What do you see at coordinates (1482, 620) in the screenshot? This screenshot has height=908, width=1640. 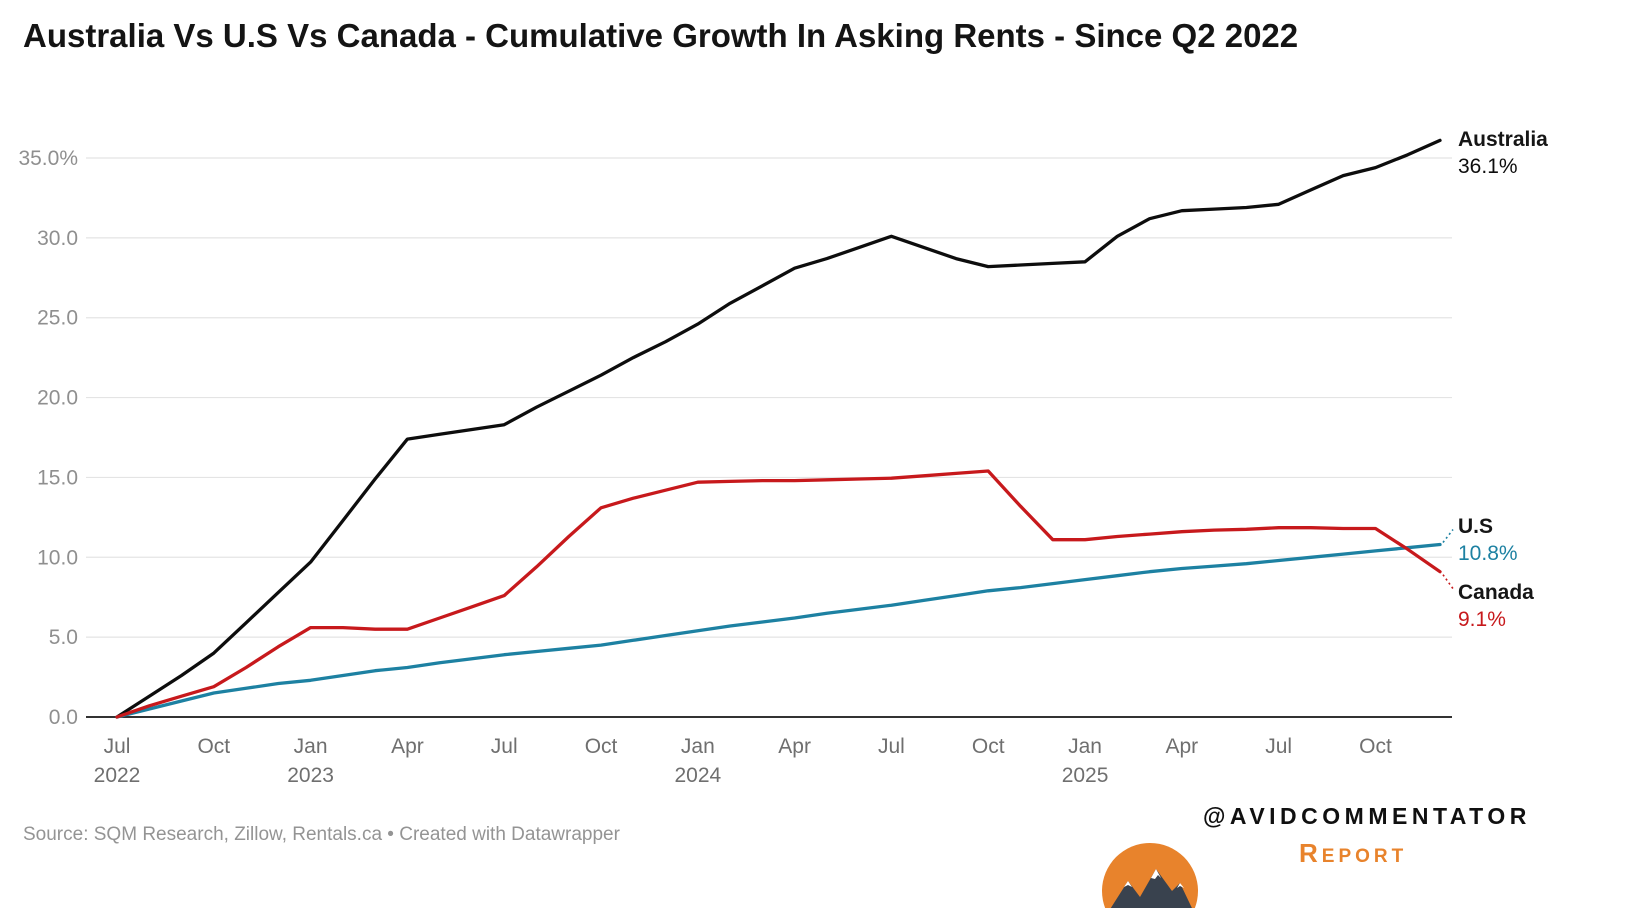 I see `series-end-value-canada: 9.1%` at bounding box center [1482, 620].